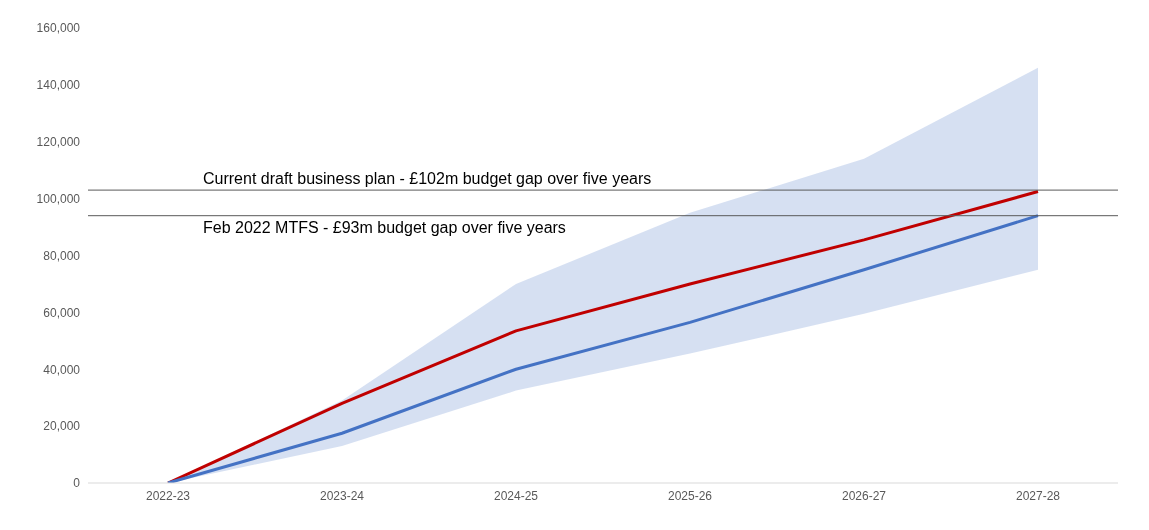  I want to click on y-tick-label: 140,000, so click(58, 85).